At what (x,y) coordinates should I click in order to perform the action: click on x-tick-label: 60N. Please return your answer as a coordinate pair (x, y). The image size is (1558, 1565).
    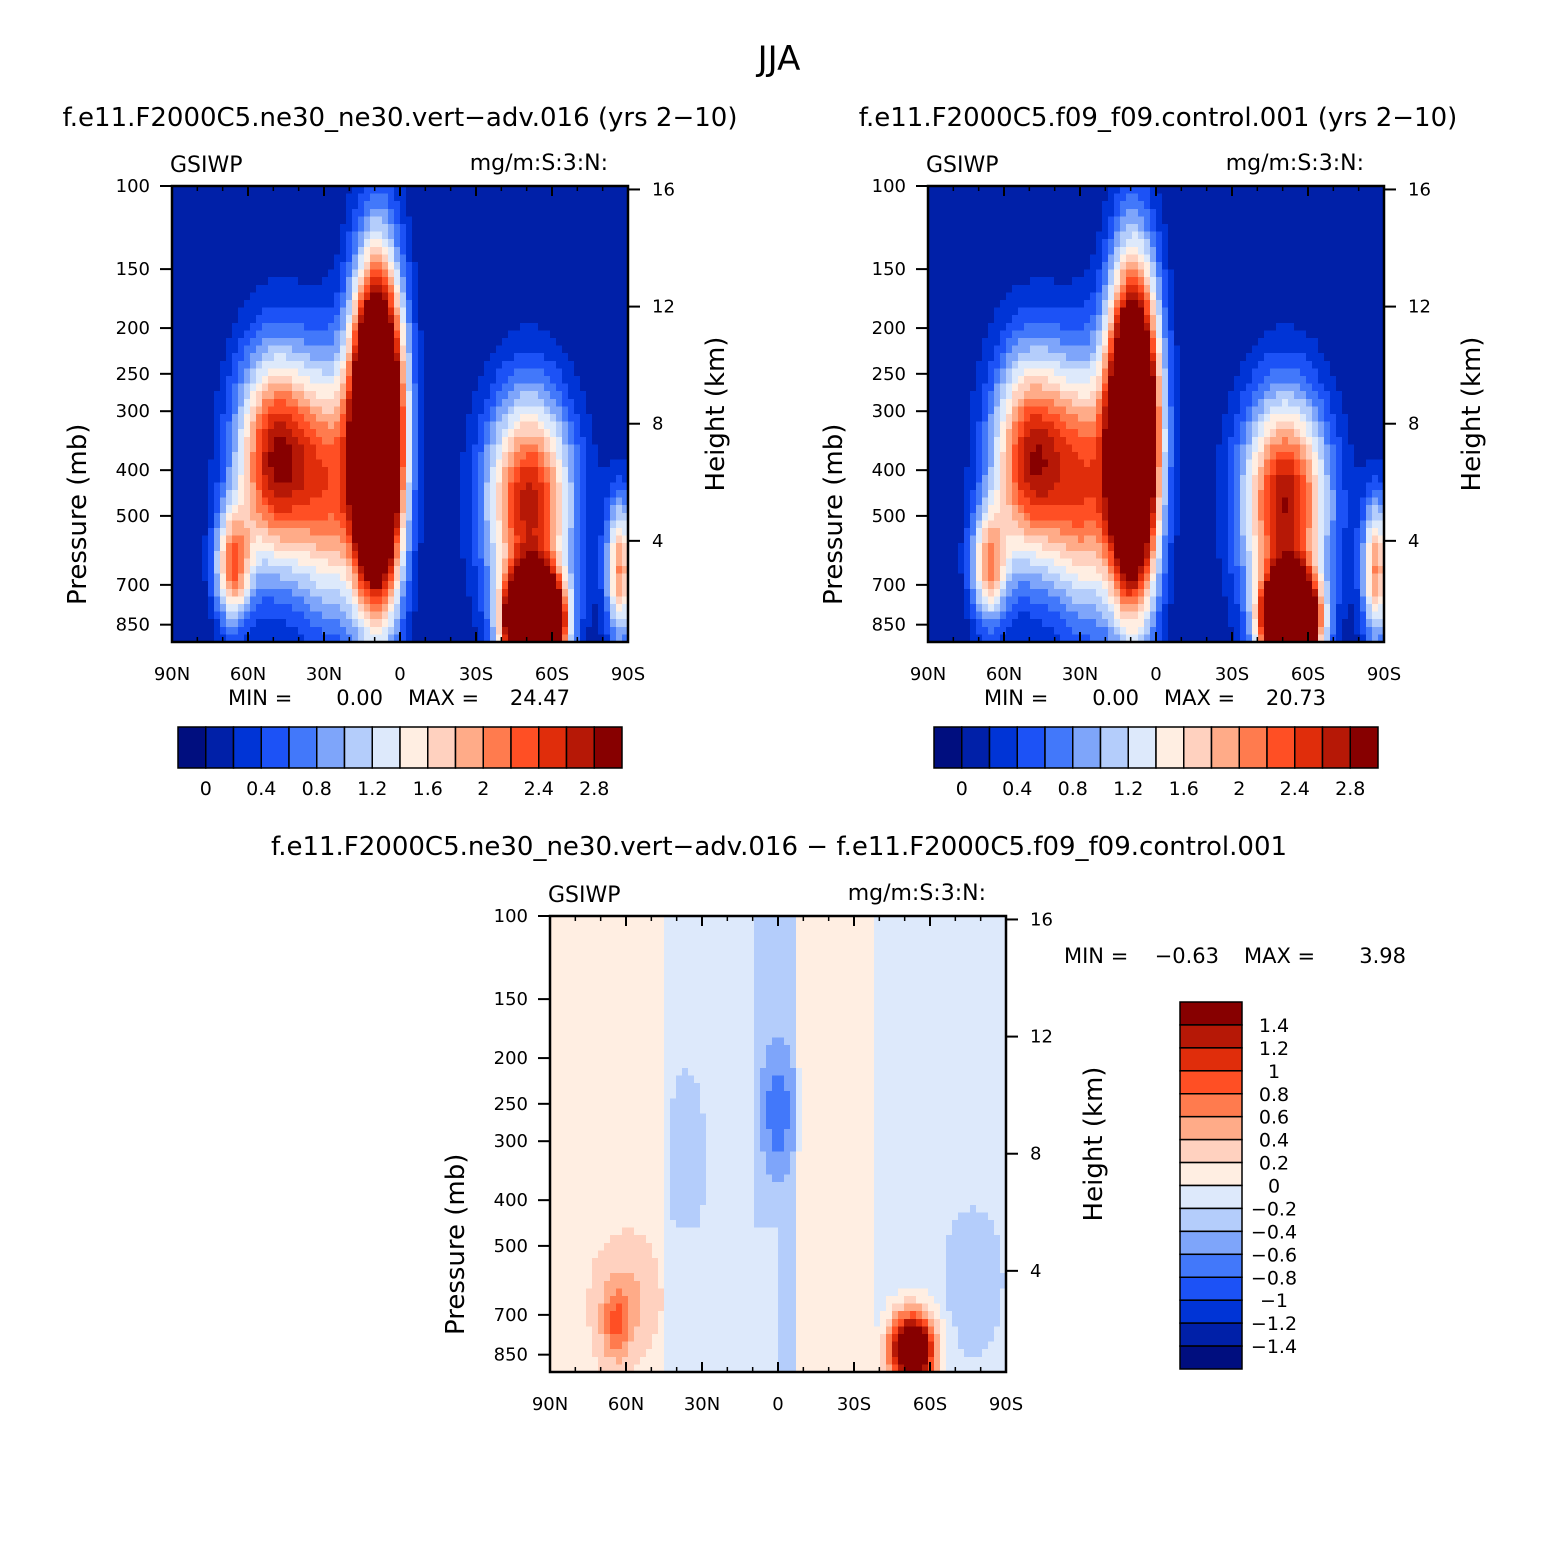
    Looking at the image, I should click on (248, 674).